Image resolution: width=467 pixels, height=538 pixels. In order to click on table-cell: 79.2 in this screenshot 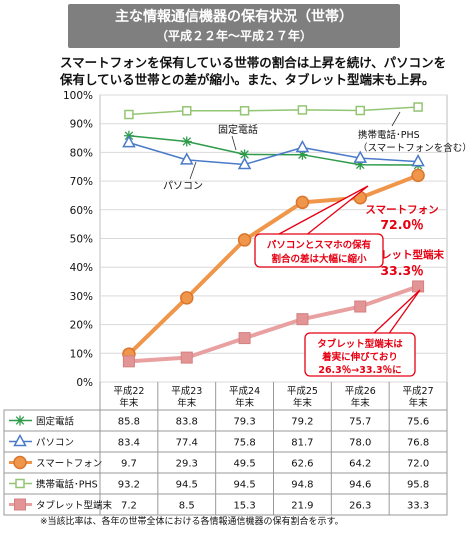, I will do `click(302, 422)`.